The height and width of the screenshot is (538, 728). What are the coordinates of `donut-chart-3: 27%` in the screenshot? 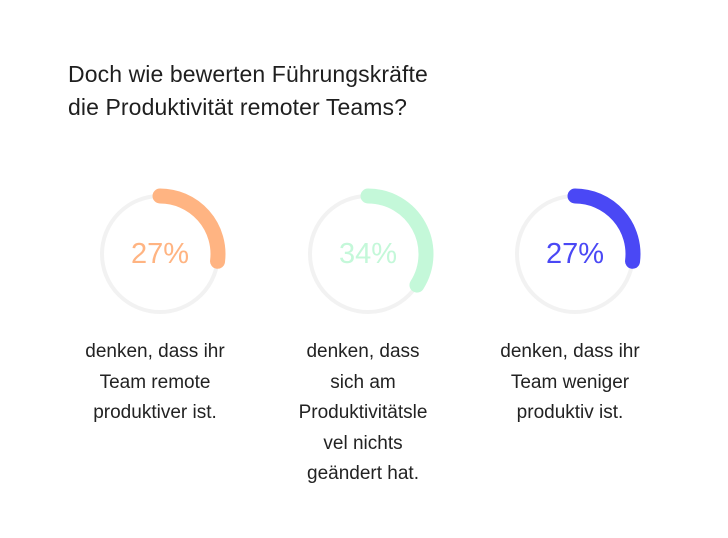 It's located at (578, 251).